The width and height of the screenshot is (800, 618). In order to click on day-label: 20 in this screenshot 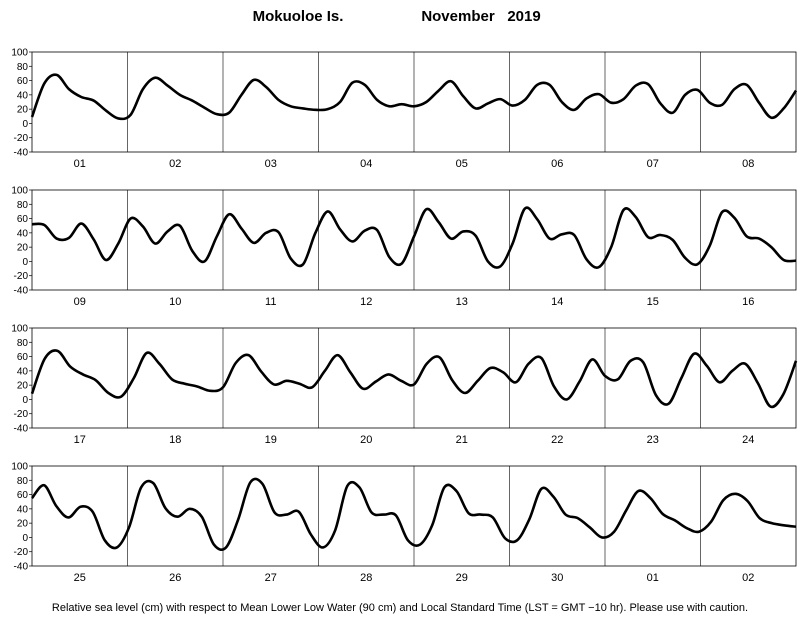, I will do `click(366, 440)`.